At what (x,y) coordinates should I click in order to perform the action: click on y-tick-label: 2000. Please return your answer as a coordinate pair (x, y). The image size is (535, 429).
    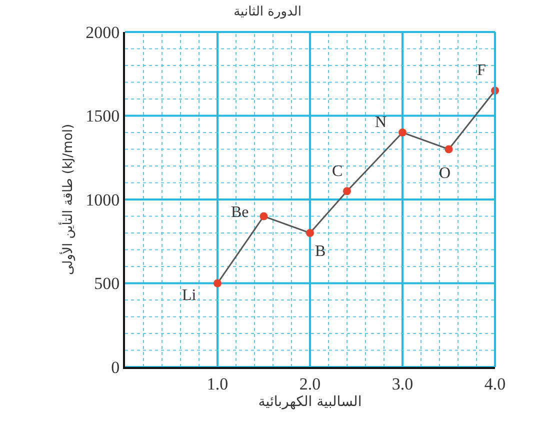
    Looking at the image, I should click on (103, 32).